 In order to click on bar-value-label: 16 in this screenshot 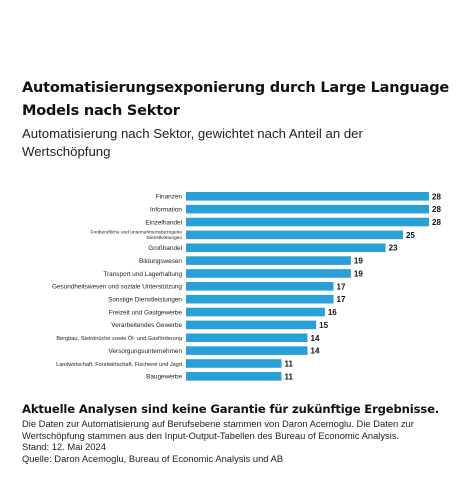, I will do `click(332, 312)`.